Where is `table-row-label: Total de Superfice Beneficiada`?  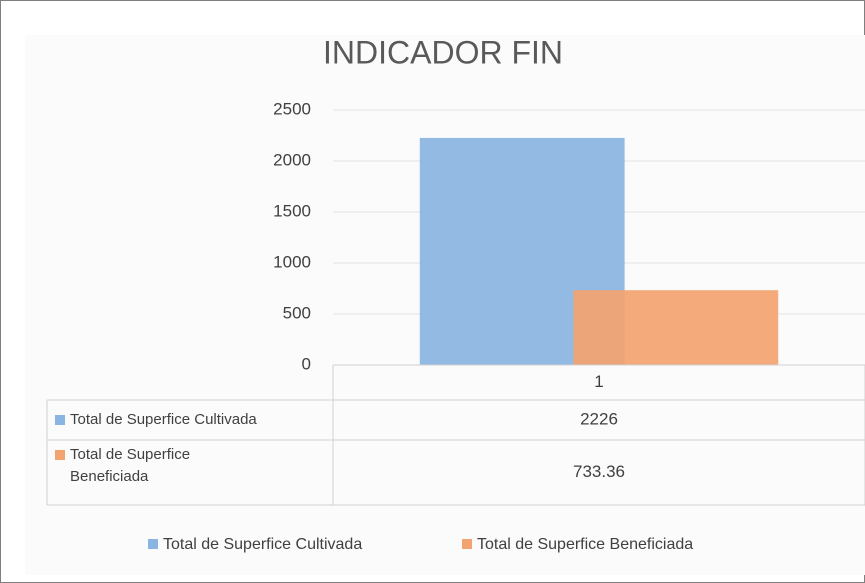 table-row-label: Total de Superfice Beneficiada is located at coordinates (130, 465).